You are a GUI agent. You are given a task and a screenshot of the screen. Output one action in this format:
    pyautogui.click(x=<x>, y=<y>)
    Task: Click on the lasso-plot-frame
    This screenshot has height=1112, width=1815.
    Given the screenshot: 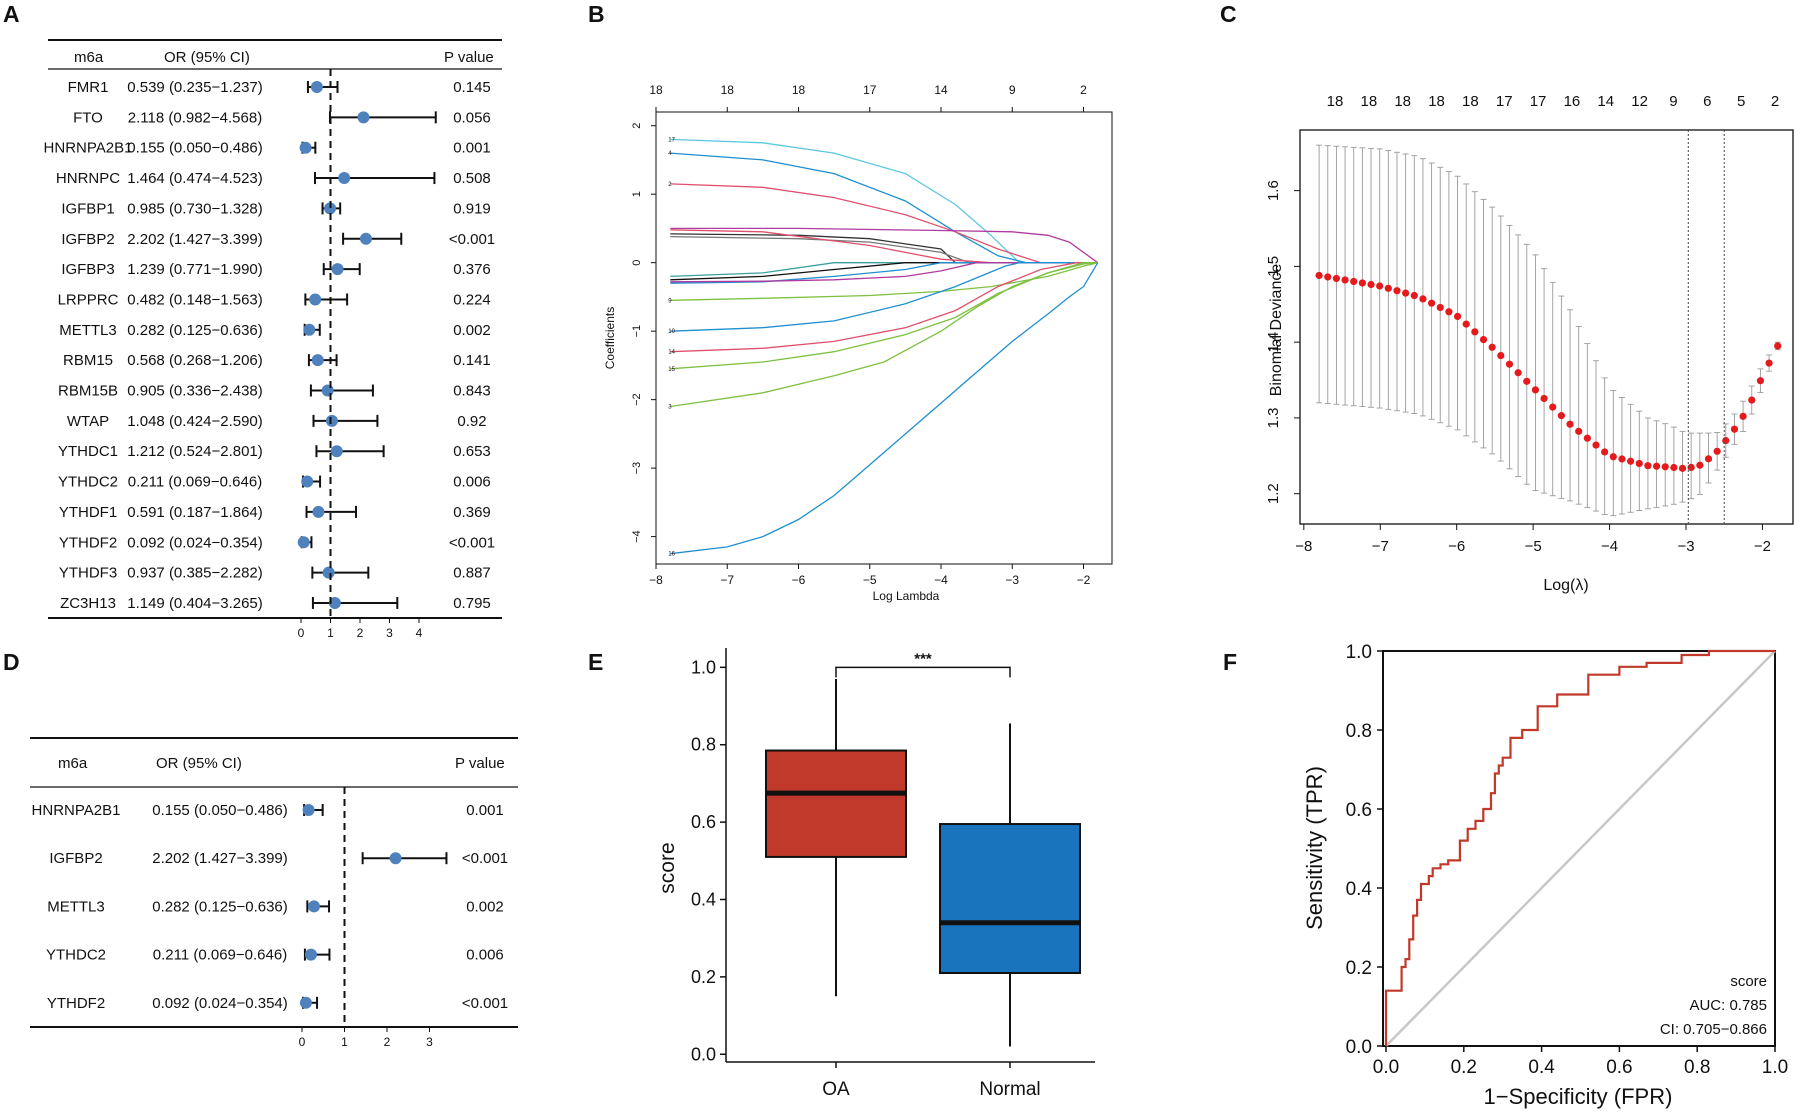 What is the action you would take?
    pyautogui.click(x=884, y=338)
    